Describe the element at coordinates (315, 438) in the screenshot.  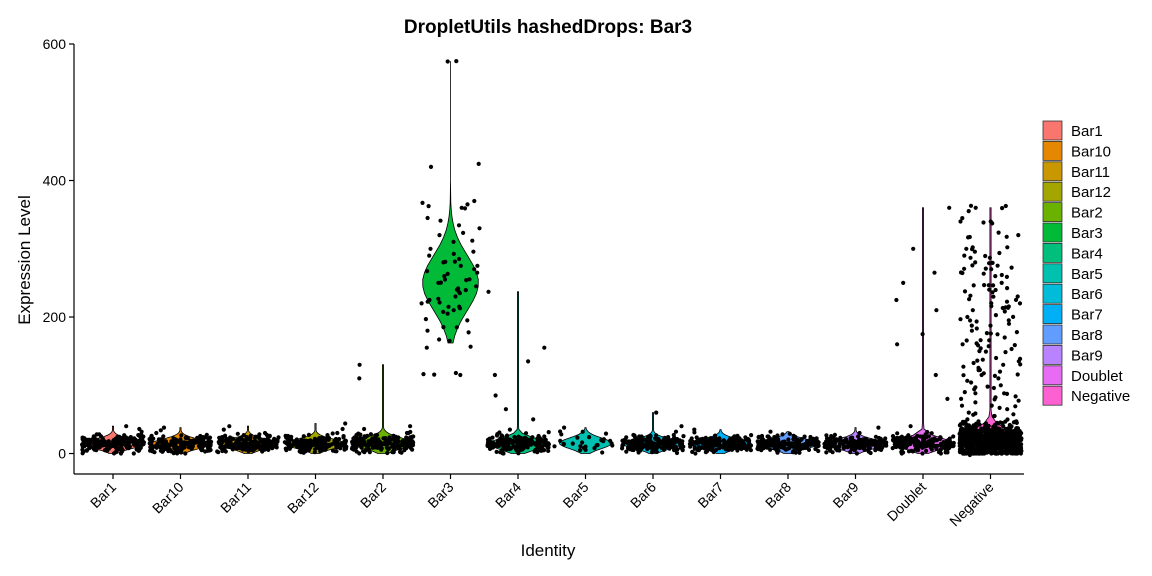
I see `violin-group-bar12` at that location.